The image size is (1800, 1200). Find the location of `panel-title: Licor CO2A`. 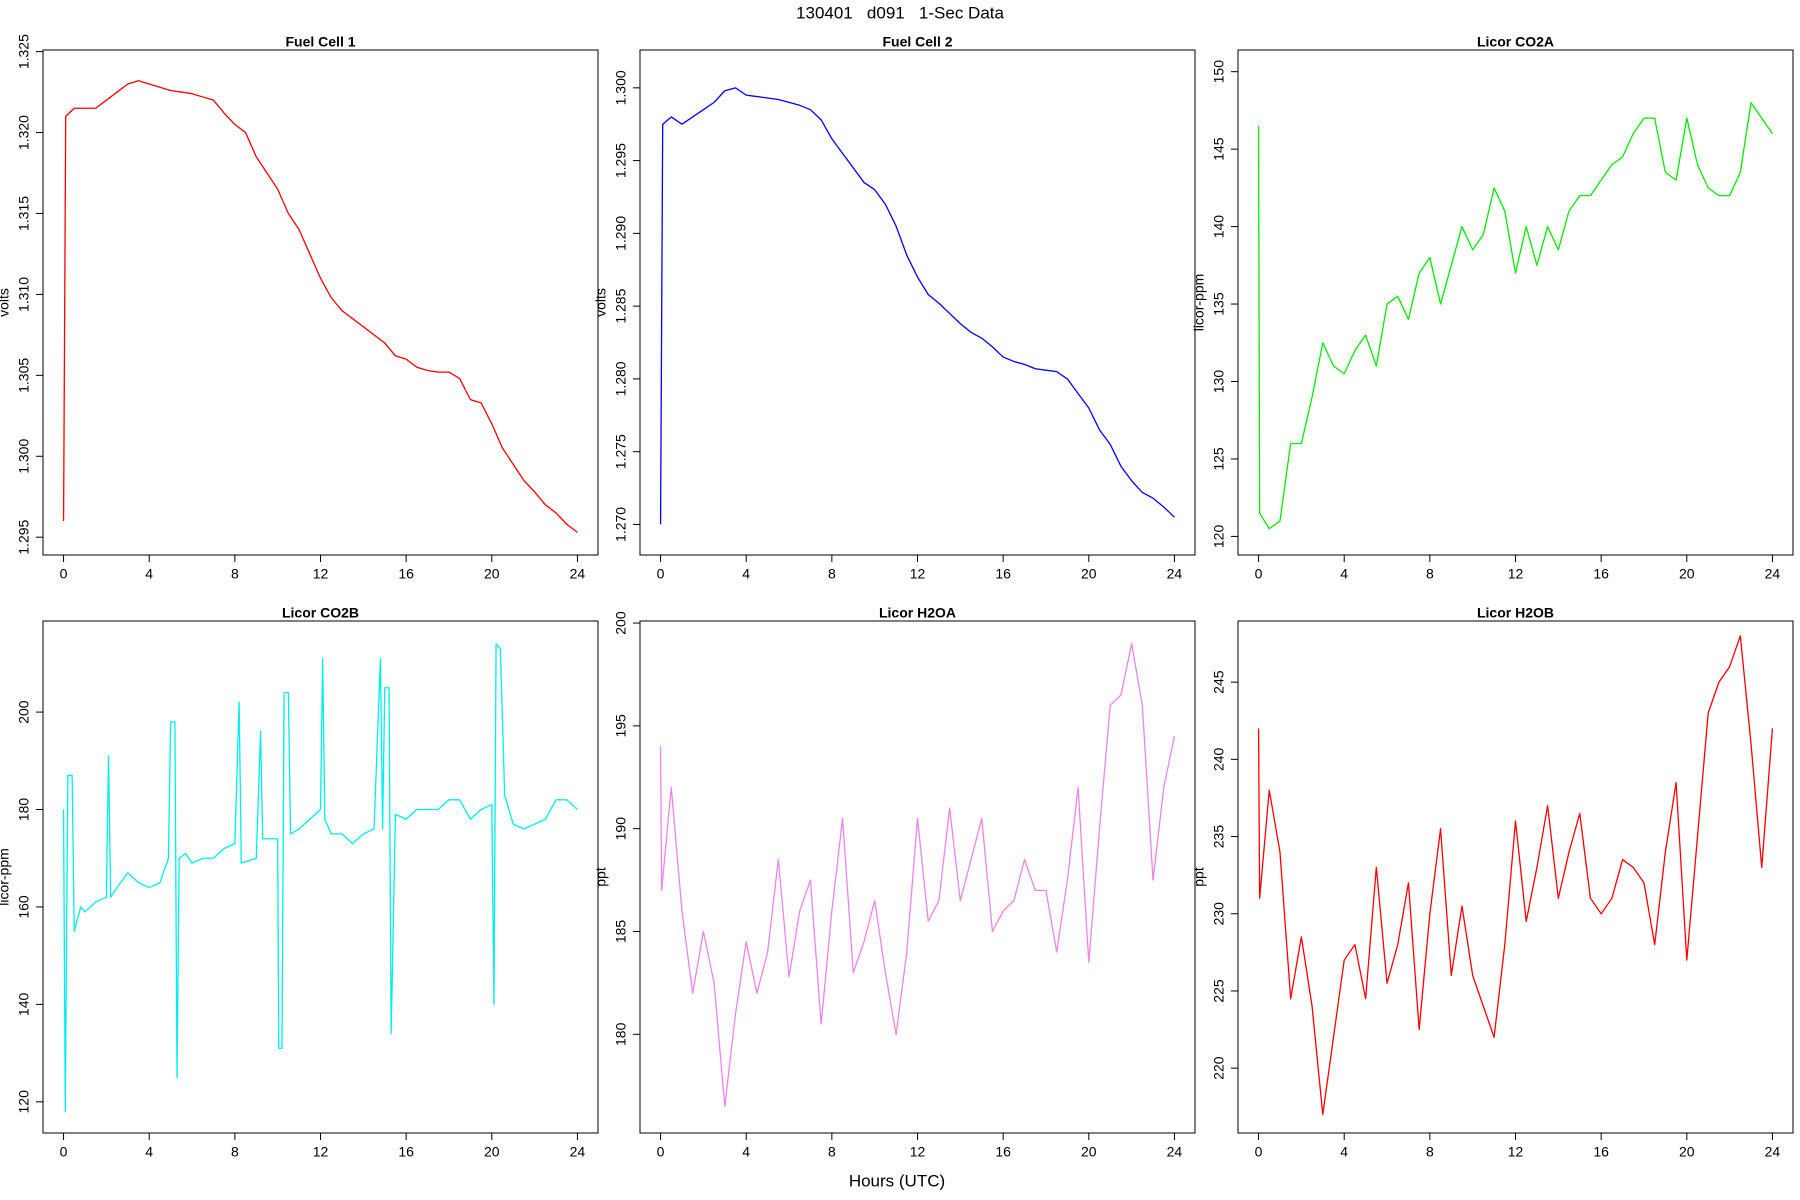

panel-title: Licor CO2A is located at coordinates (1515, 42).